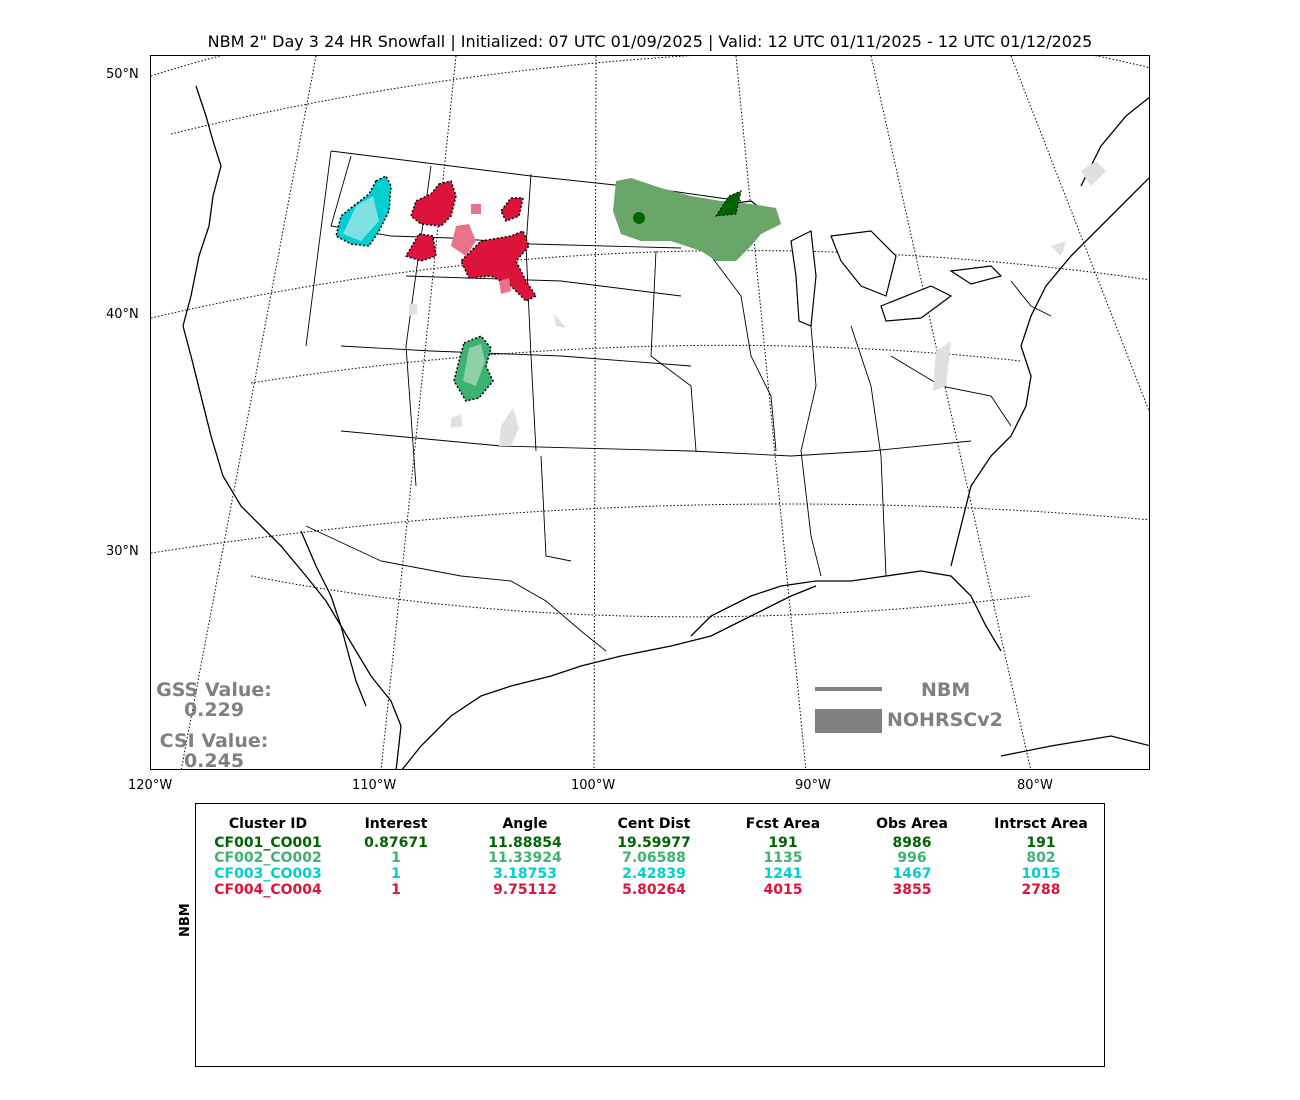  What do you see at coordinates (1058, 248) in the screenshot?
I see `obs-area-ny` at bounding box center [1058, 248].